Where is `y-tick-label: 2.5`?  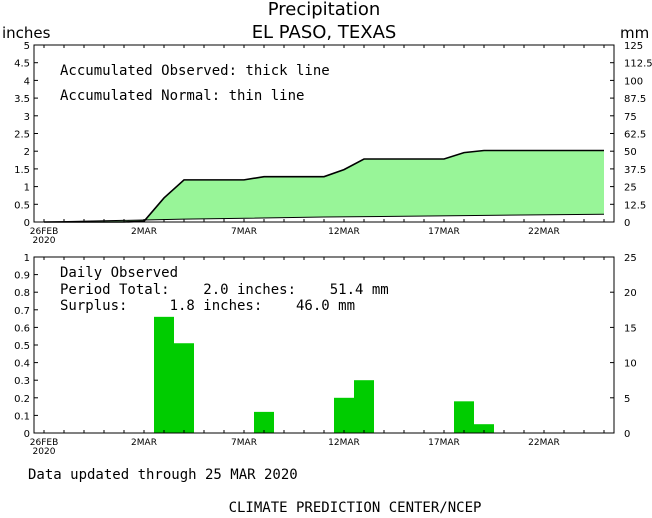
y-tick-label: 2.5 is located at coordinates (22, 135).